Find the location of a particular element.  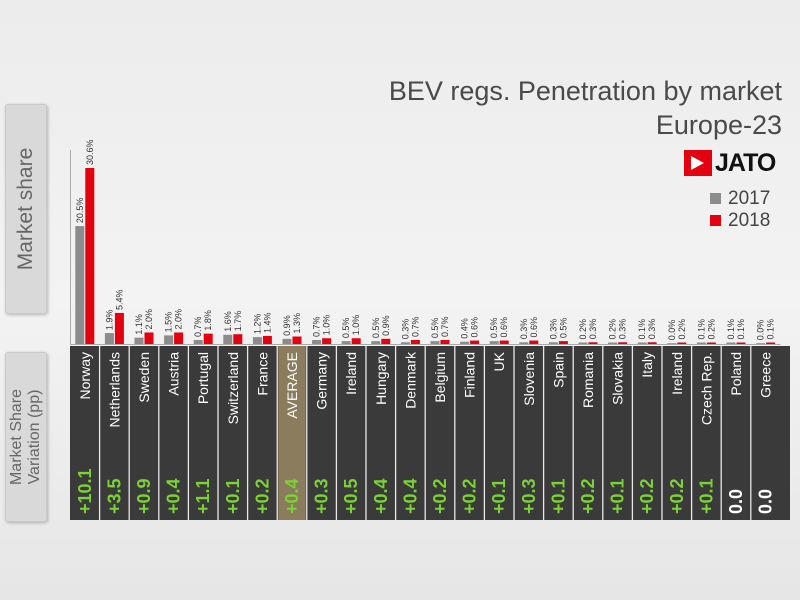

variation-value: 0.0 is located at coordinates (766, 501).